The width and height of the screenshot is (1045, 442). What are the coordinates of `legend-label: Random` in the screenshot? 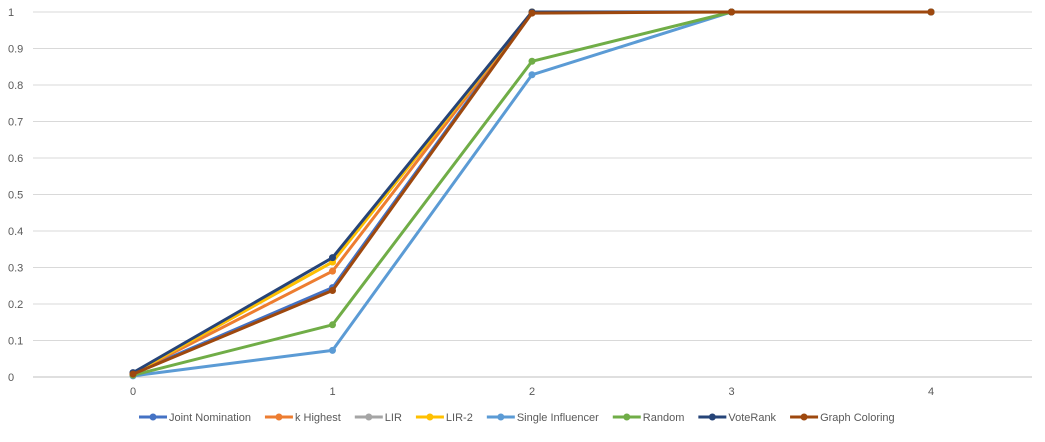 It's located at (664, 418).